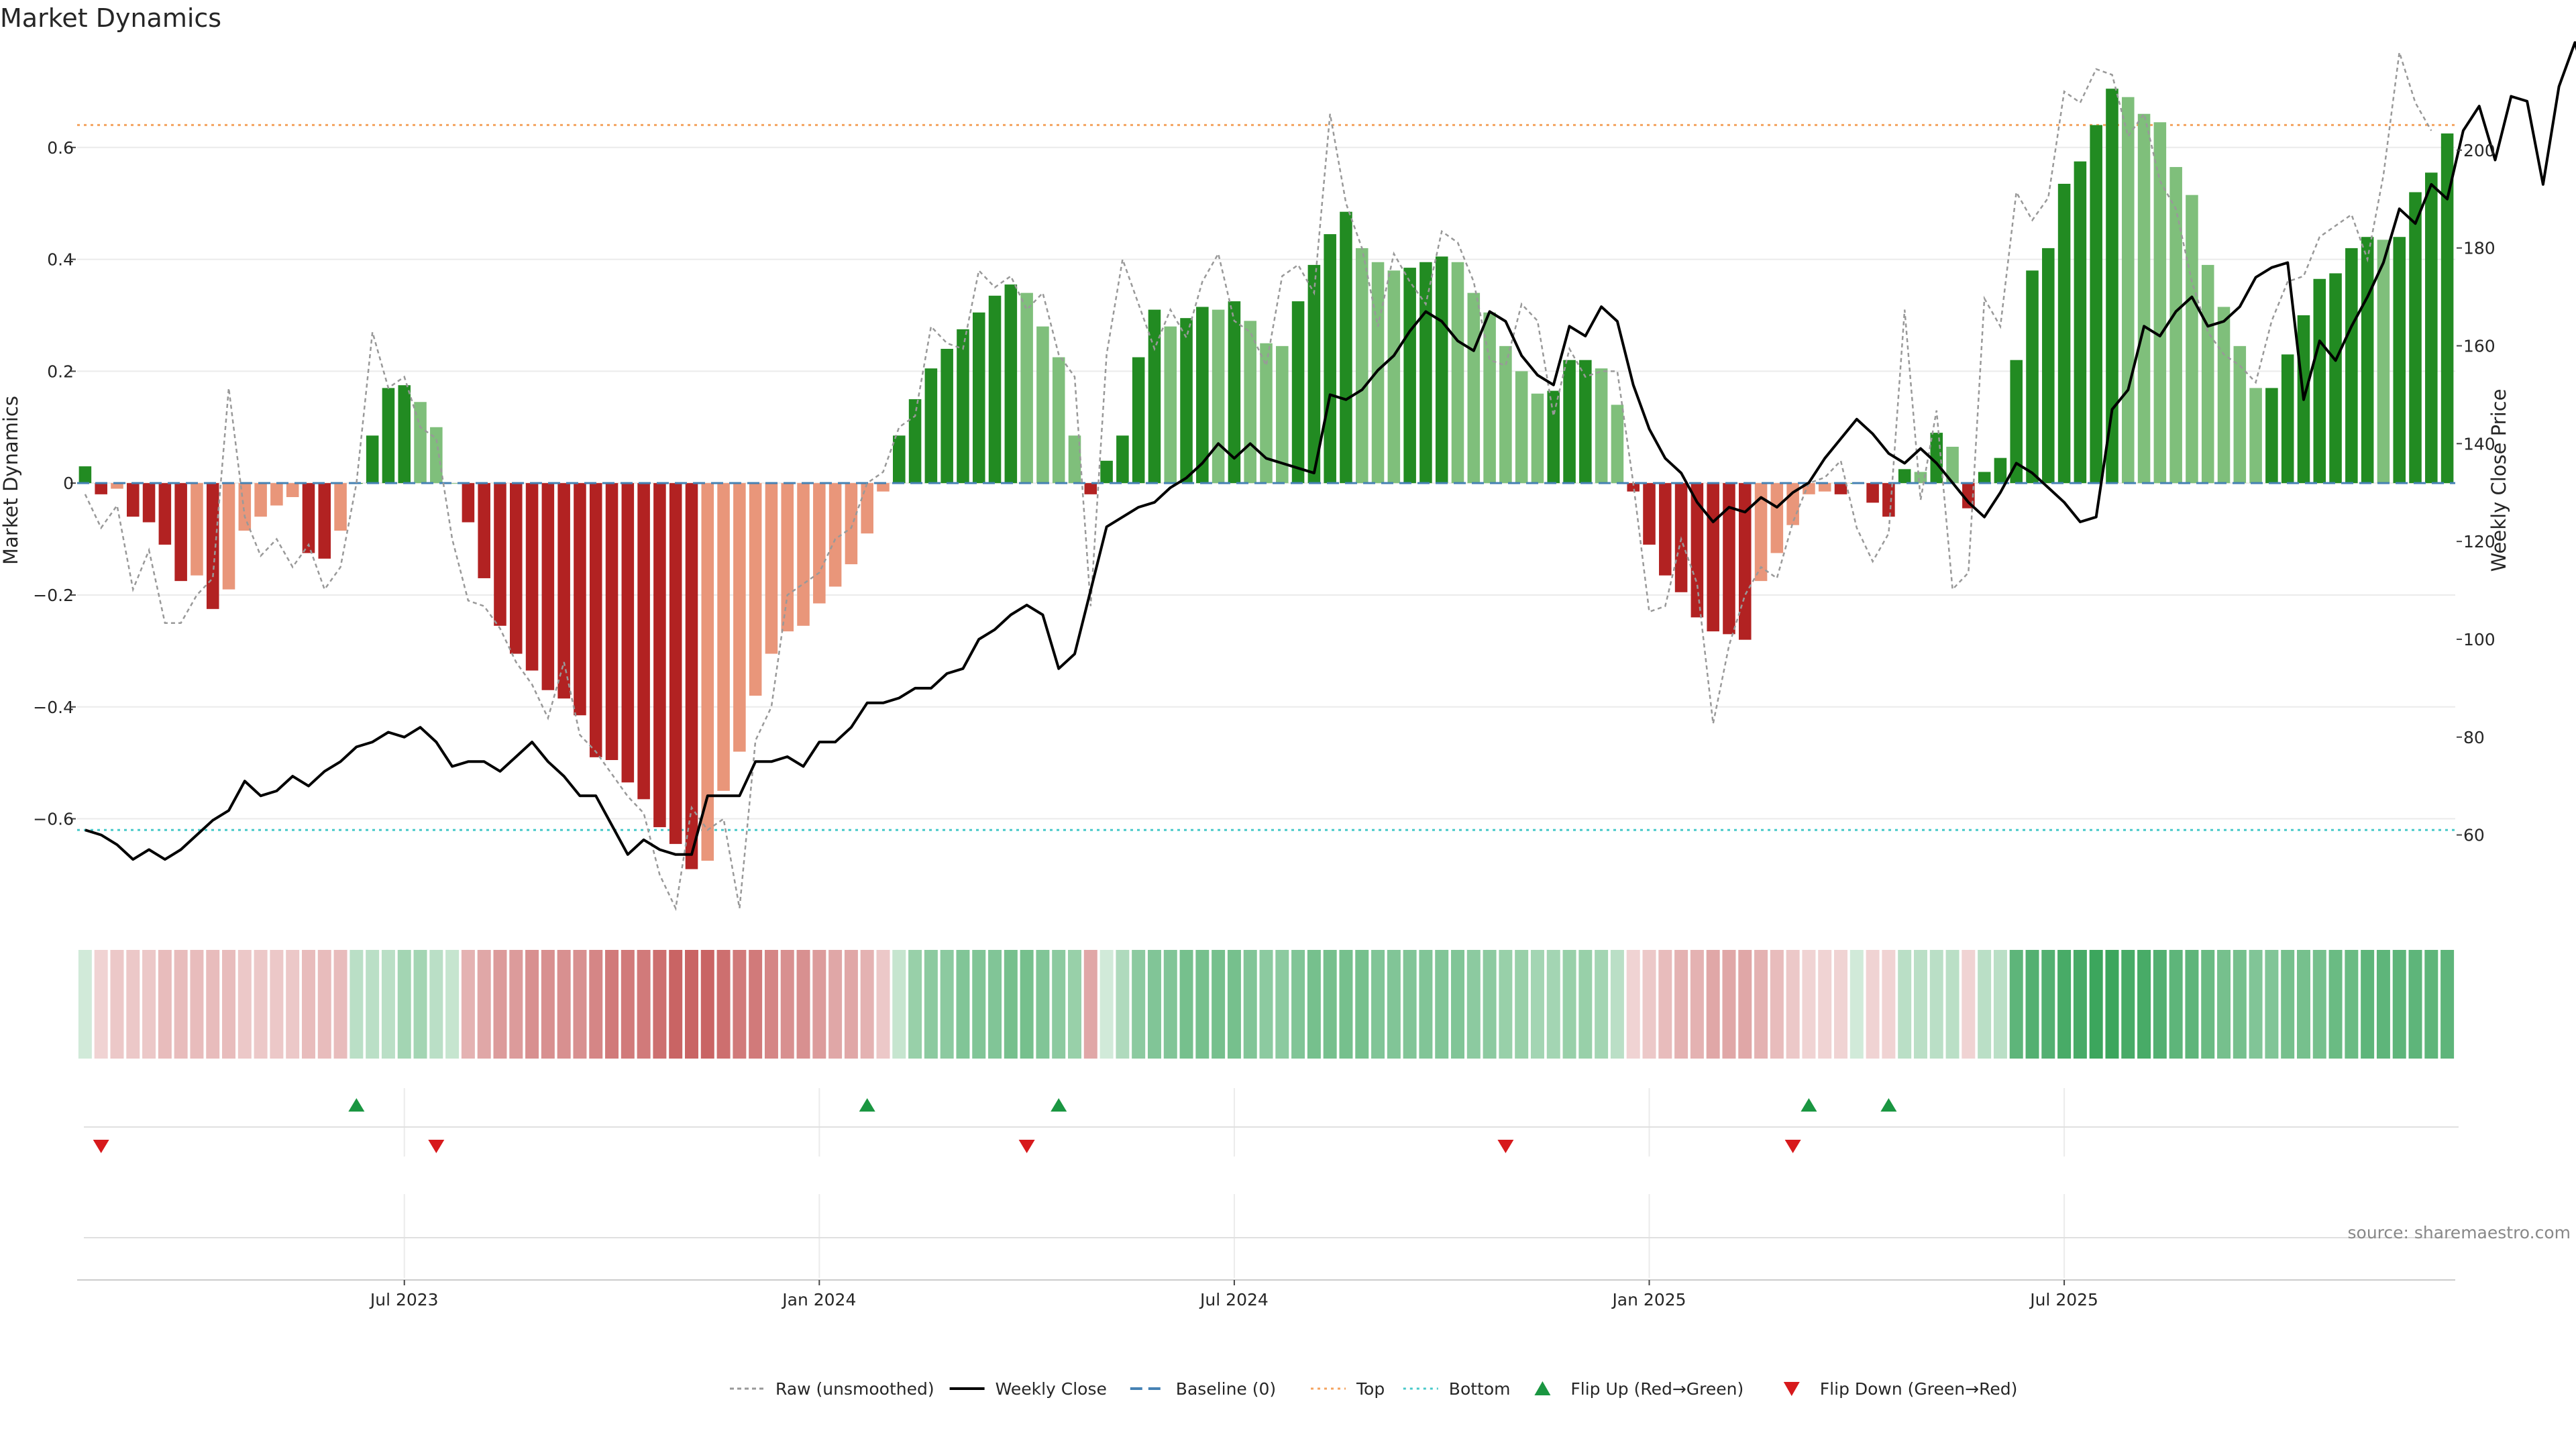 This screenshot has height=1449, width=2576. I want to click on legend-label: Bottom, so click(1480, 1389).